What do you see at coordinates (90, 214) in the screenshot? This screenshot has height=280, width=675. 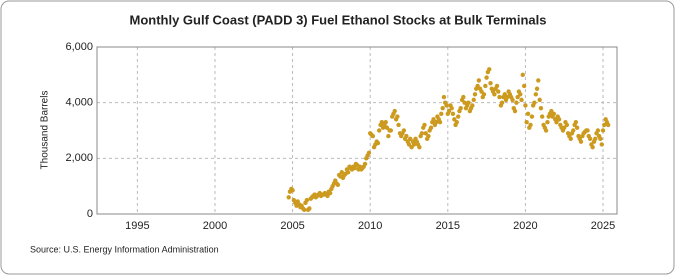 I see `y-tick-label: 0` at bounding box center [90, 214].